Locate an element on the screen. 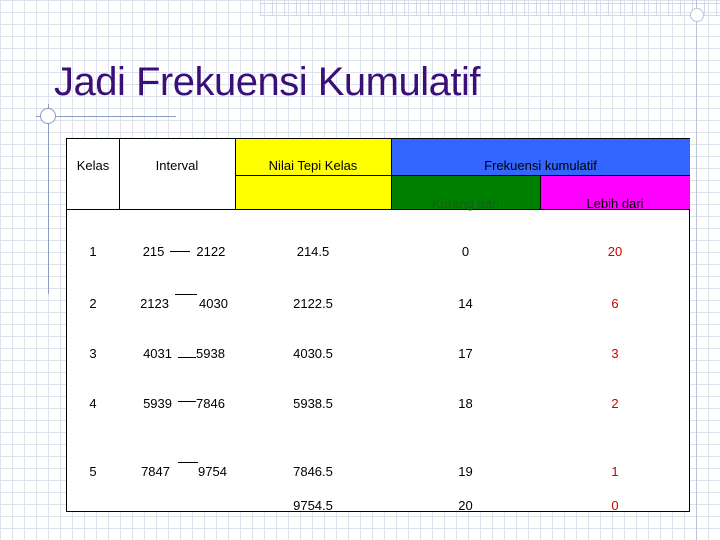  row-3-lebih: 3 is located at coordinates (615, 353).